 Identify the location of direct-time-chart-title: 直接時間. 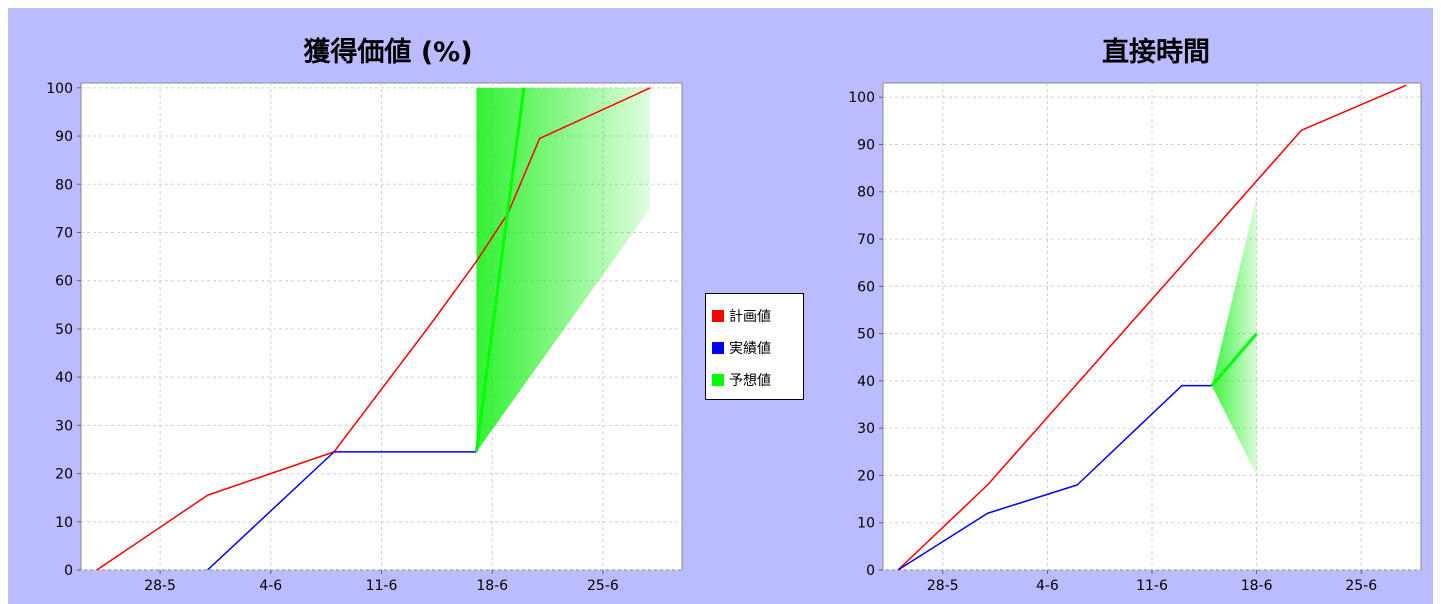
(1156, 52).